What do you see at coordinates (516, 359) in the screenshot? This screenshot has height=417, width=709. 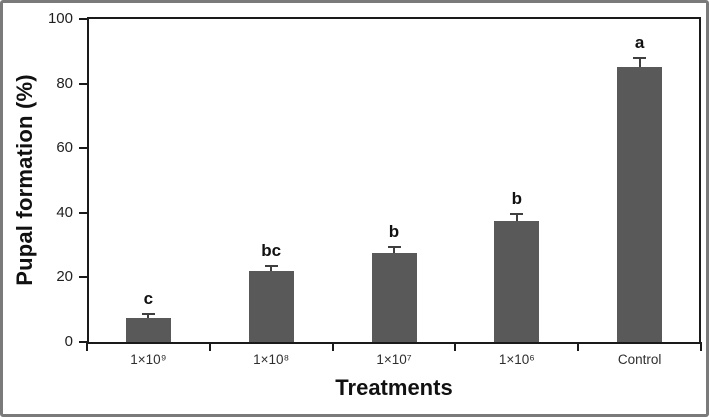 I see `x-category-label: 1×10⁶` at bounding box center [516, 359].